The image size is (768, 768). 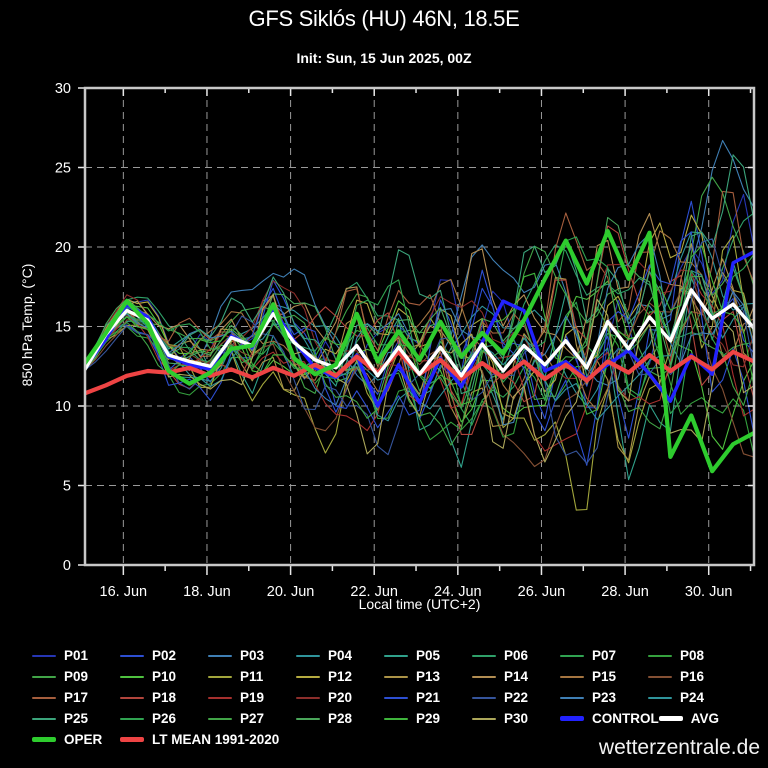 I want to click on legend-label: P20, so click(x=340, y=697).